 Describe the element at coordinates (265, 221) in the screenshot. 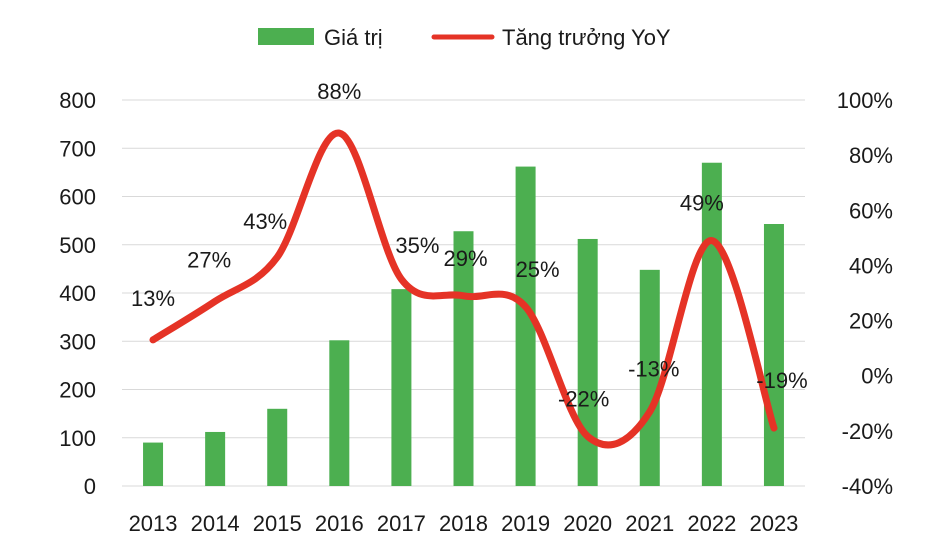

I see `growth-data-label: 43%` at that location.